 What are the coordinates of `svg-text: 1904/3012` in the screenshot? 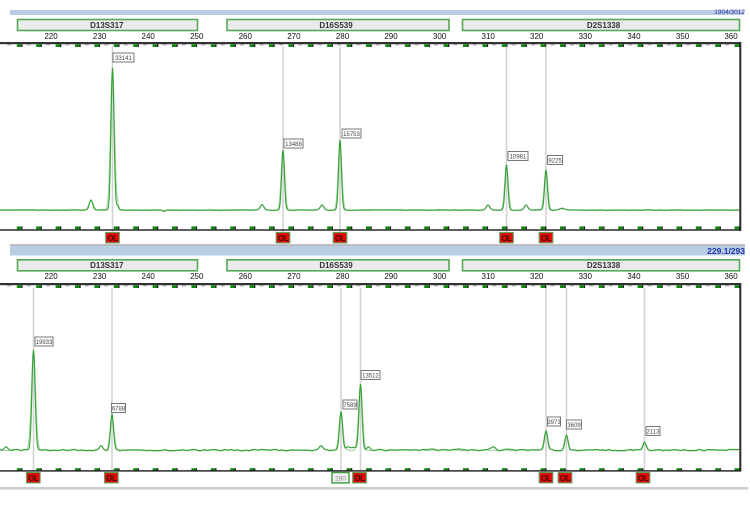 It's located at (729, 12).